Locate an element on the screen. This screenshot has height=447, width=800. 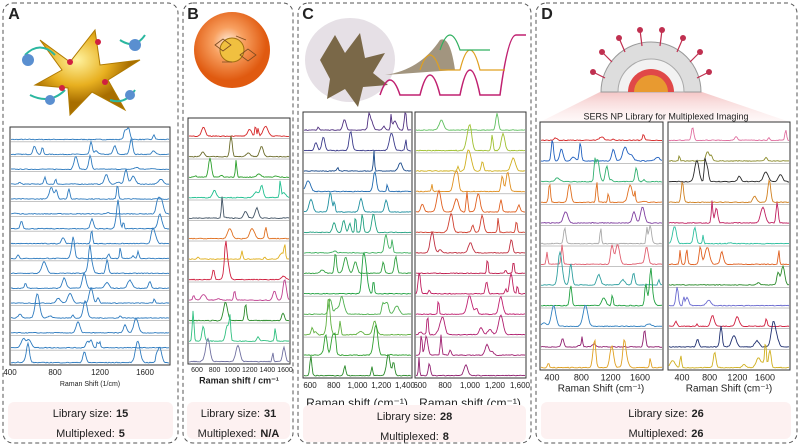
info-line: Multiplexed: 8 is located at coordinates (414, 437).